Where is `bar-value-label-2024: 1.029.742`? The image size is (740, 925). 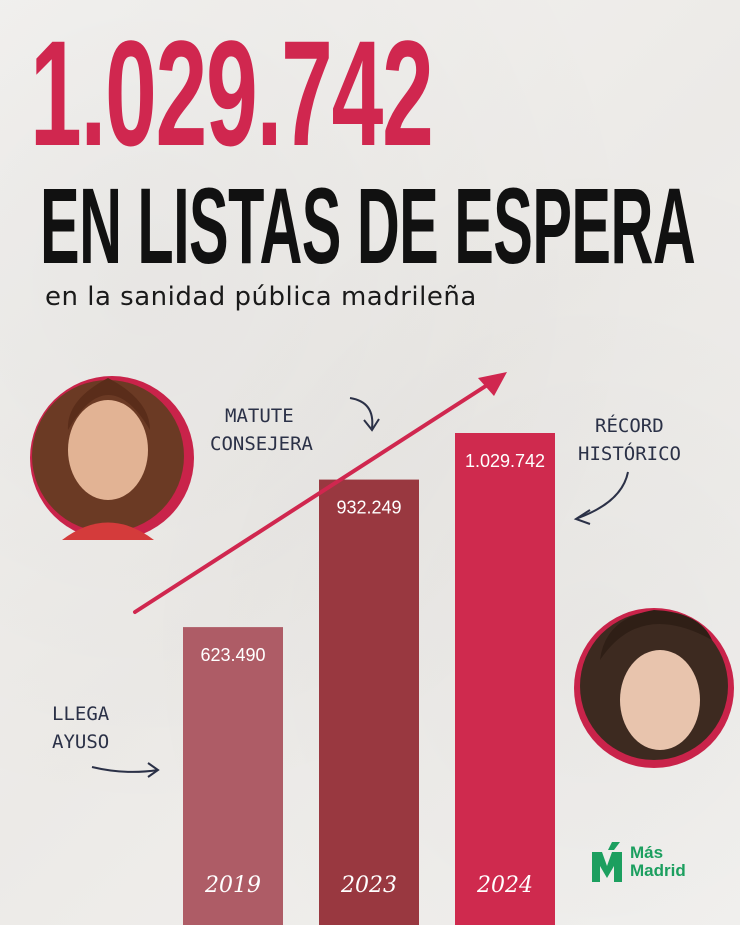
bar-value-label-2024: 1.029.742 is located at coordinates (505, 461).